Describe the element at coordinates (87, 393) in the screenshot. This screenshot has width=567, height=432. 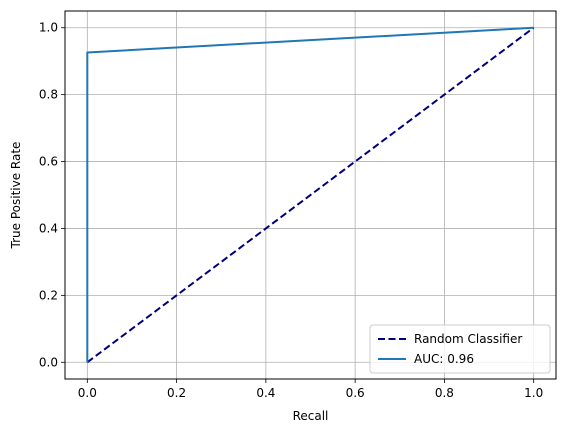
I see `x-tick-label: 0.0` at that location.